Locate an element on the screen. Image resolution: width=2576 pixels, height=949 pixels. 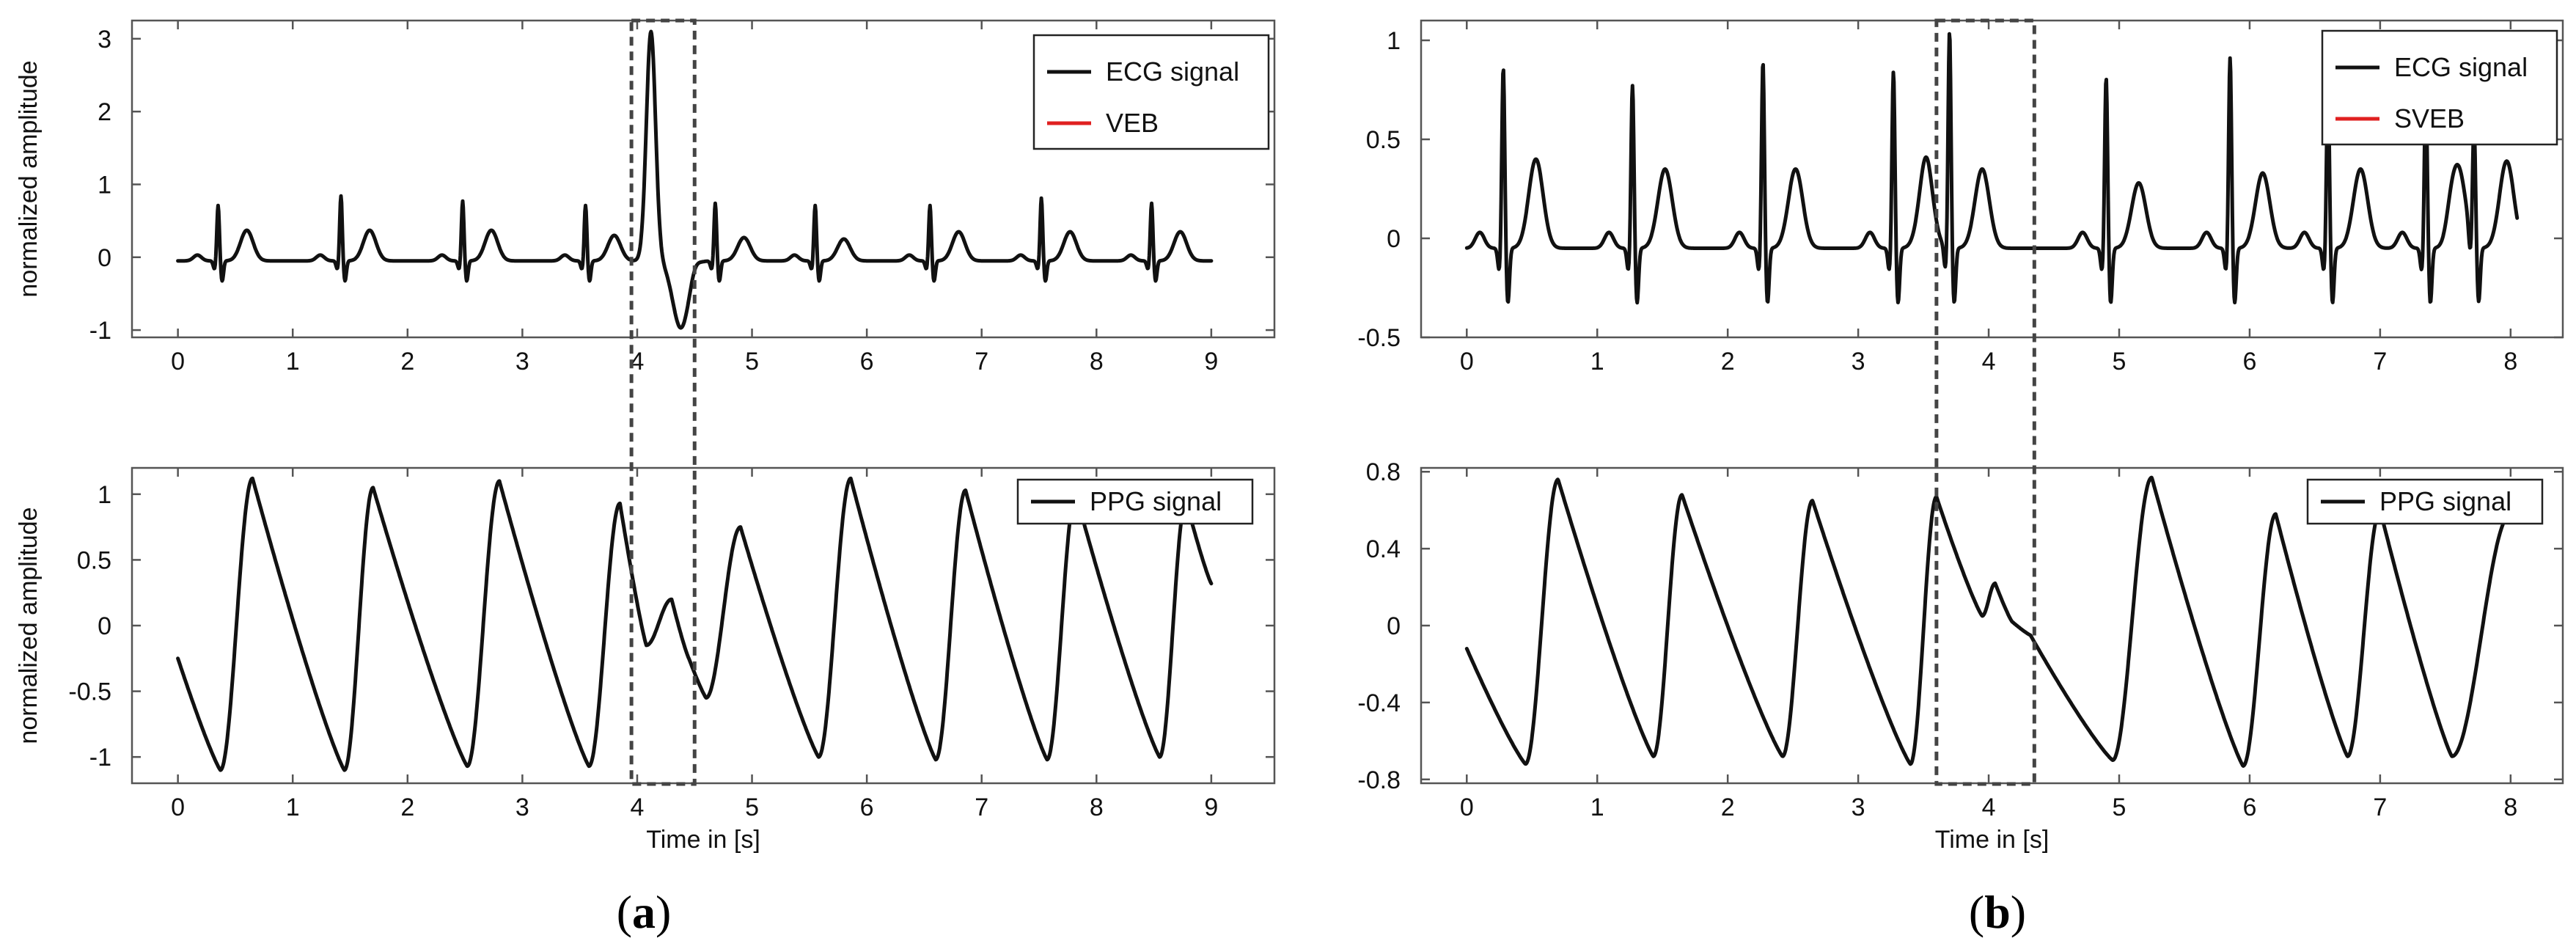
series-line-ecg is located at coordinates (1992, 168).